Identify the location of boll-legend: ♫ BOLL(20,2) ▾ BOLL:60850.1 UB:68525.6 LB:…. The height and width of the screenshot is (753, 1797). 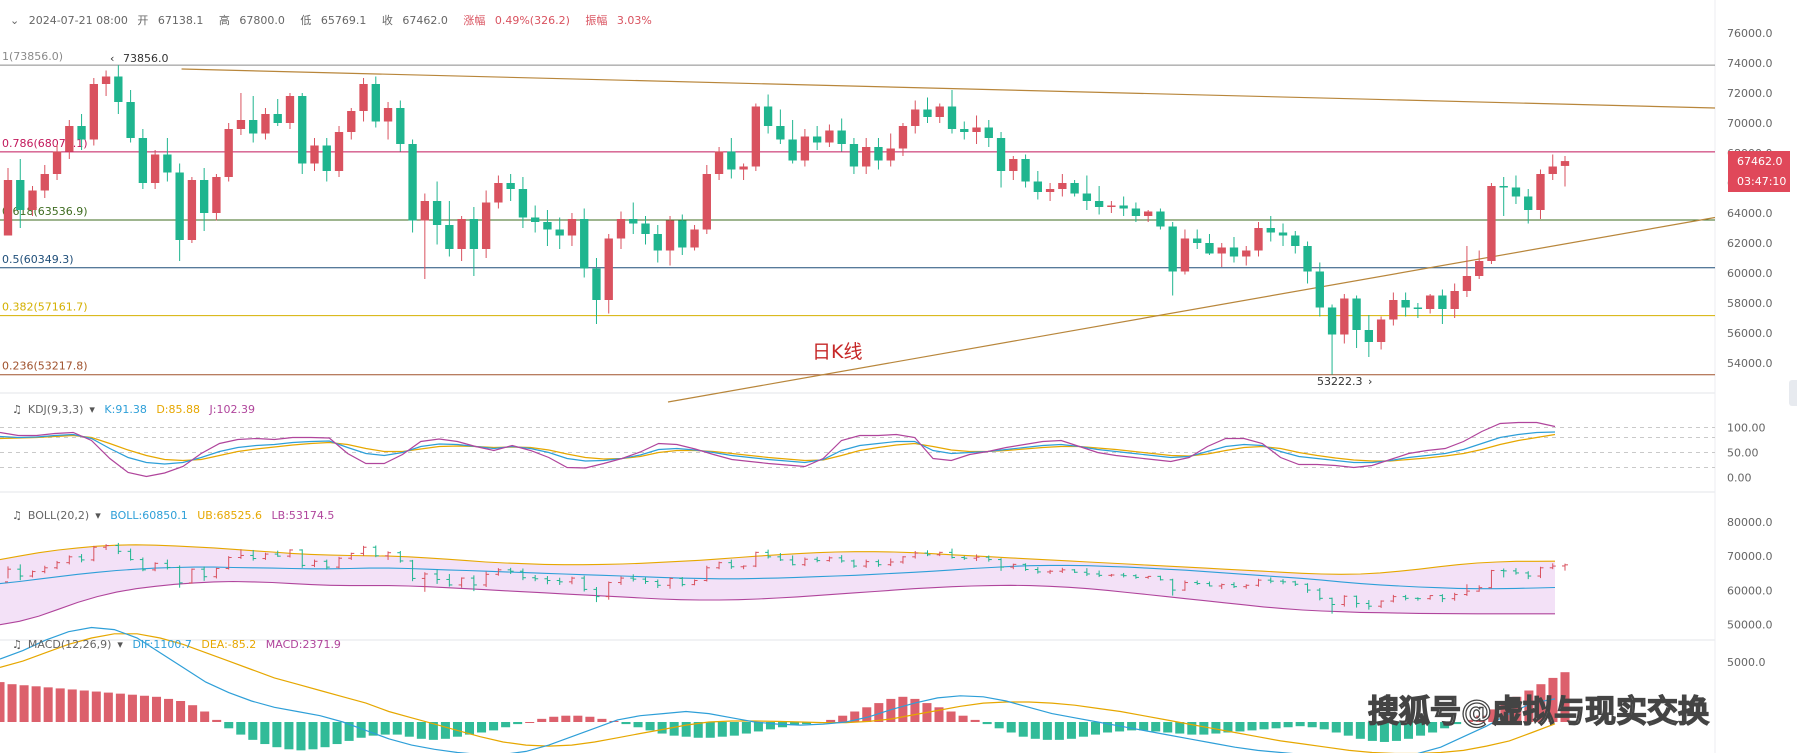
(176, 515).